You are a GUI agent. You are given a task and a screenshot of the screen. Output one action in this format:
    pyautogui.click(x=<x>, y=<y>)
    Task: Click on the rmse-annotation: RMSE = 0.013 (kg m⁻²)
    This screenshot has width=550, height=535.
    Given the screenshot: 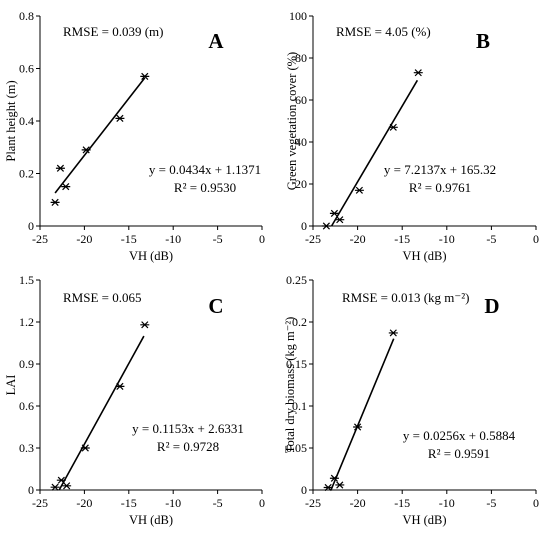 What is the action you would take?
    pyautogui.click(x=406, y=297)
    